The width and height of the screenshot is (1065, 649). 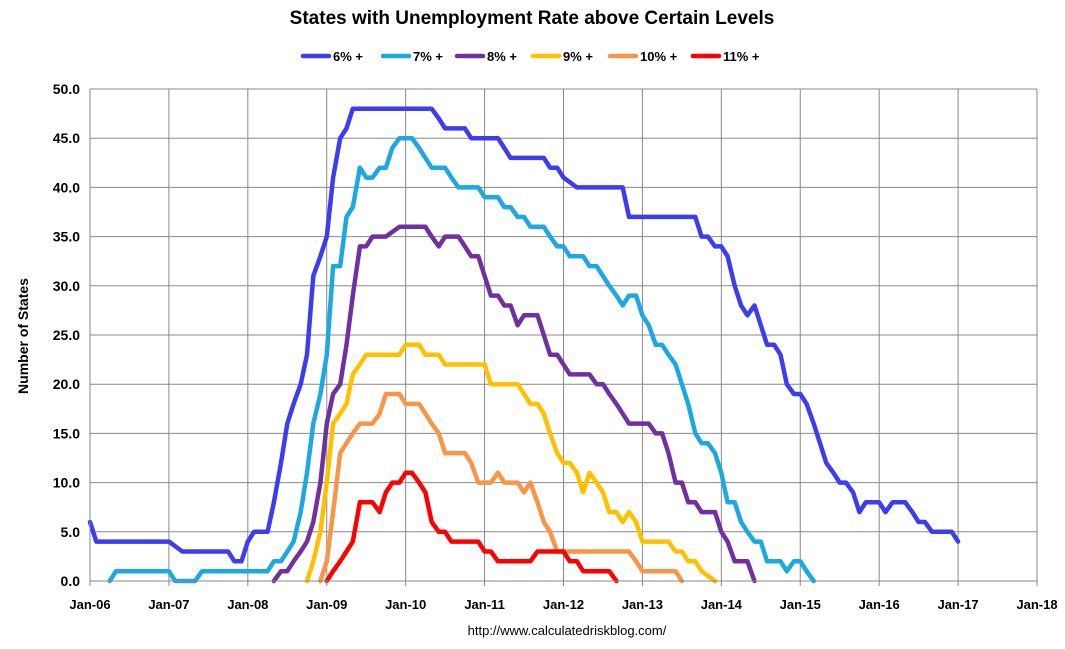 What do you see at coordinates (71, 581) in the screenshot?
I see `y-tick-label: 0.0` at bounding box center [71, 581].